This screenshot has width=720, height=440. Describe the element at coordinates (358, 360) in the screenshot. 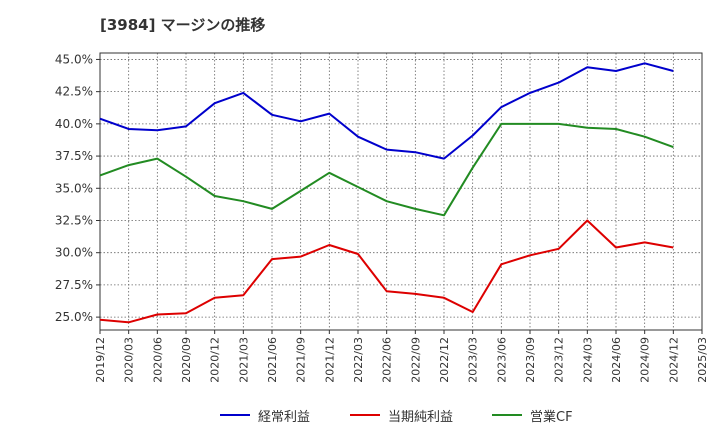

I see `x-tick-label: 2022/03` at that location.